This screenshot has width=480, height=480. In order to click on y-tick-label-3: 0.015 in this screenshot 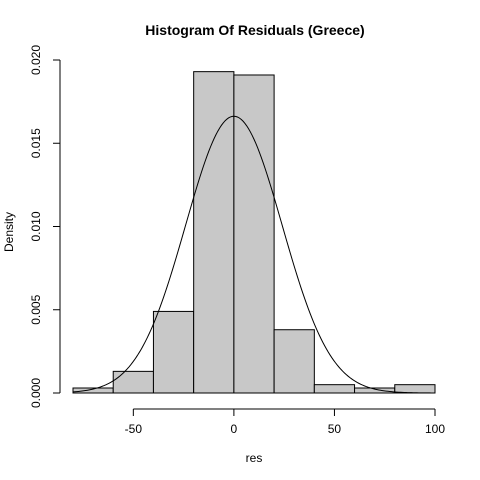, I will do `click(36, 143)`.